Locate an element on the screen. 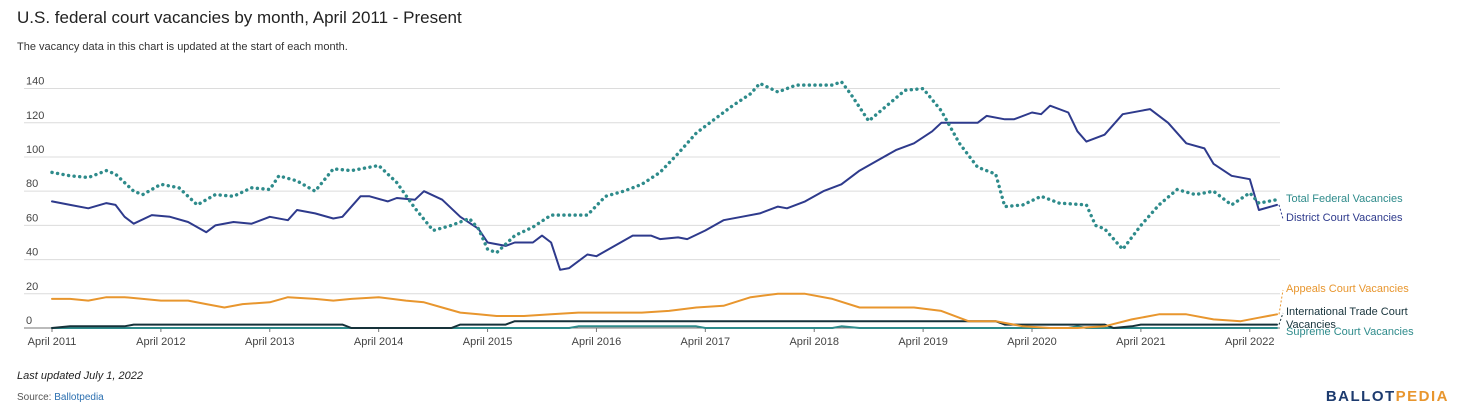 The image size is (1473, 416). series-label: District Court Vacancies is located at coordinates (1344, 218).